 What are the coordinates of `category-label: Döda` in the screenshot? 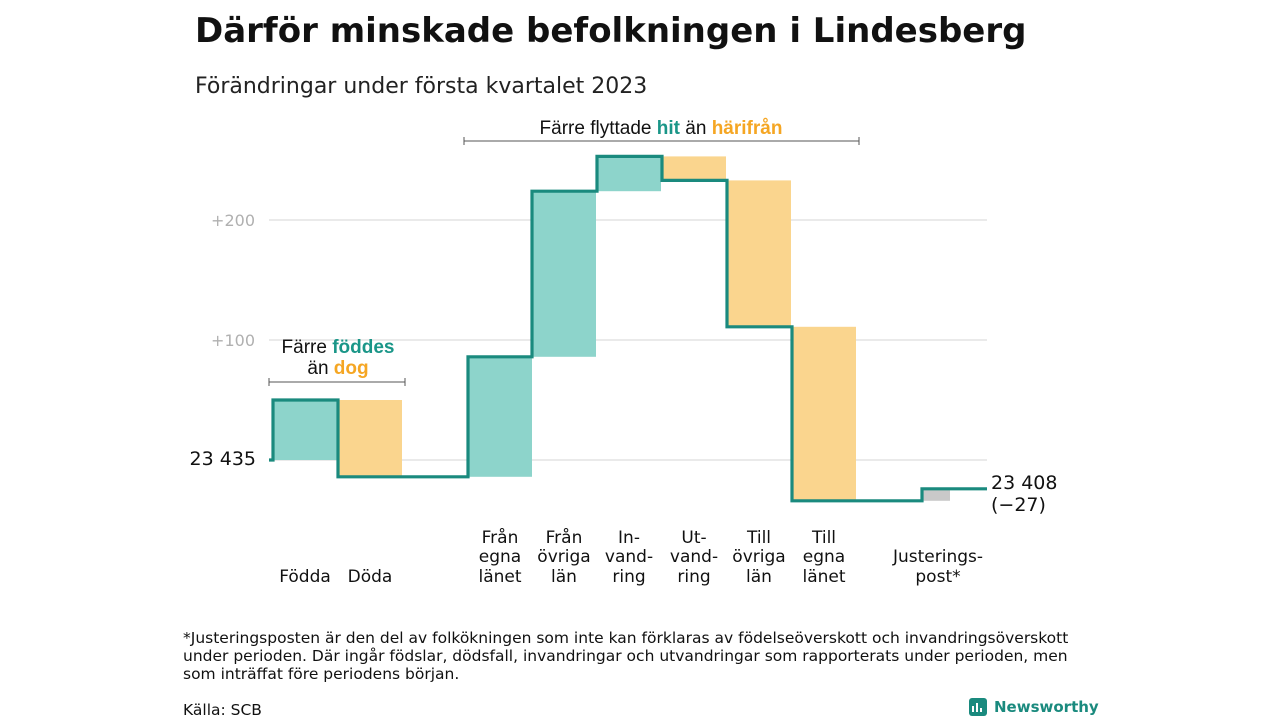 It's located at (370, 577).